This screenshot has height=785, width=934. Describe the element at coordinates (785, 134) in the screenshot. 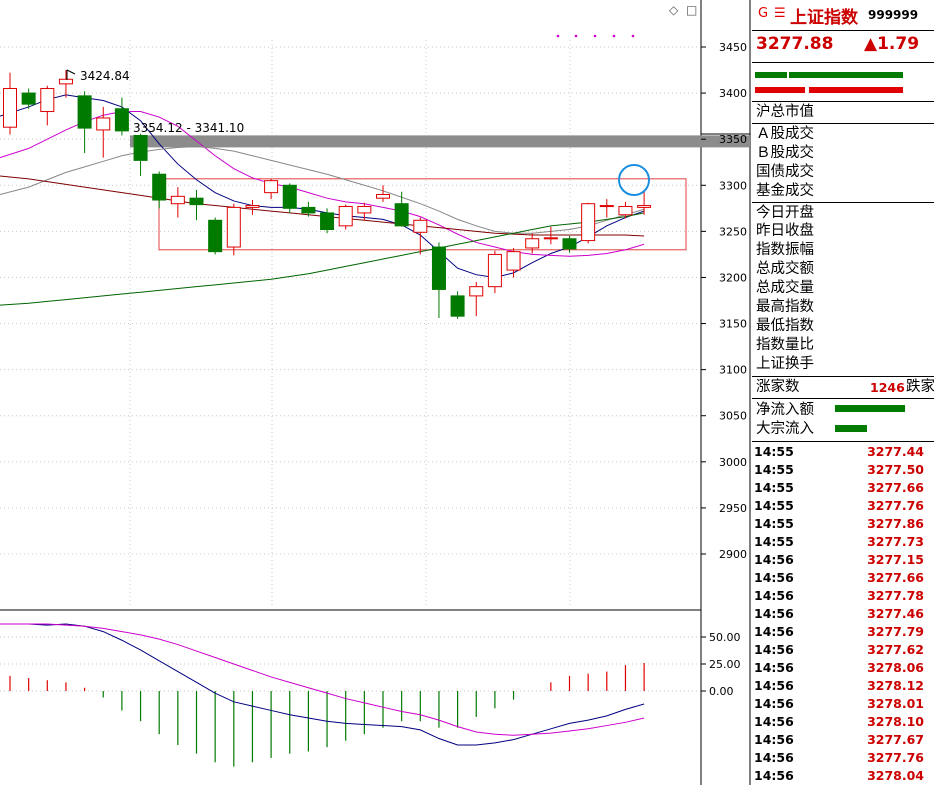

I see `a-share-volume-label: Ａ股成交` at that location.